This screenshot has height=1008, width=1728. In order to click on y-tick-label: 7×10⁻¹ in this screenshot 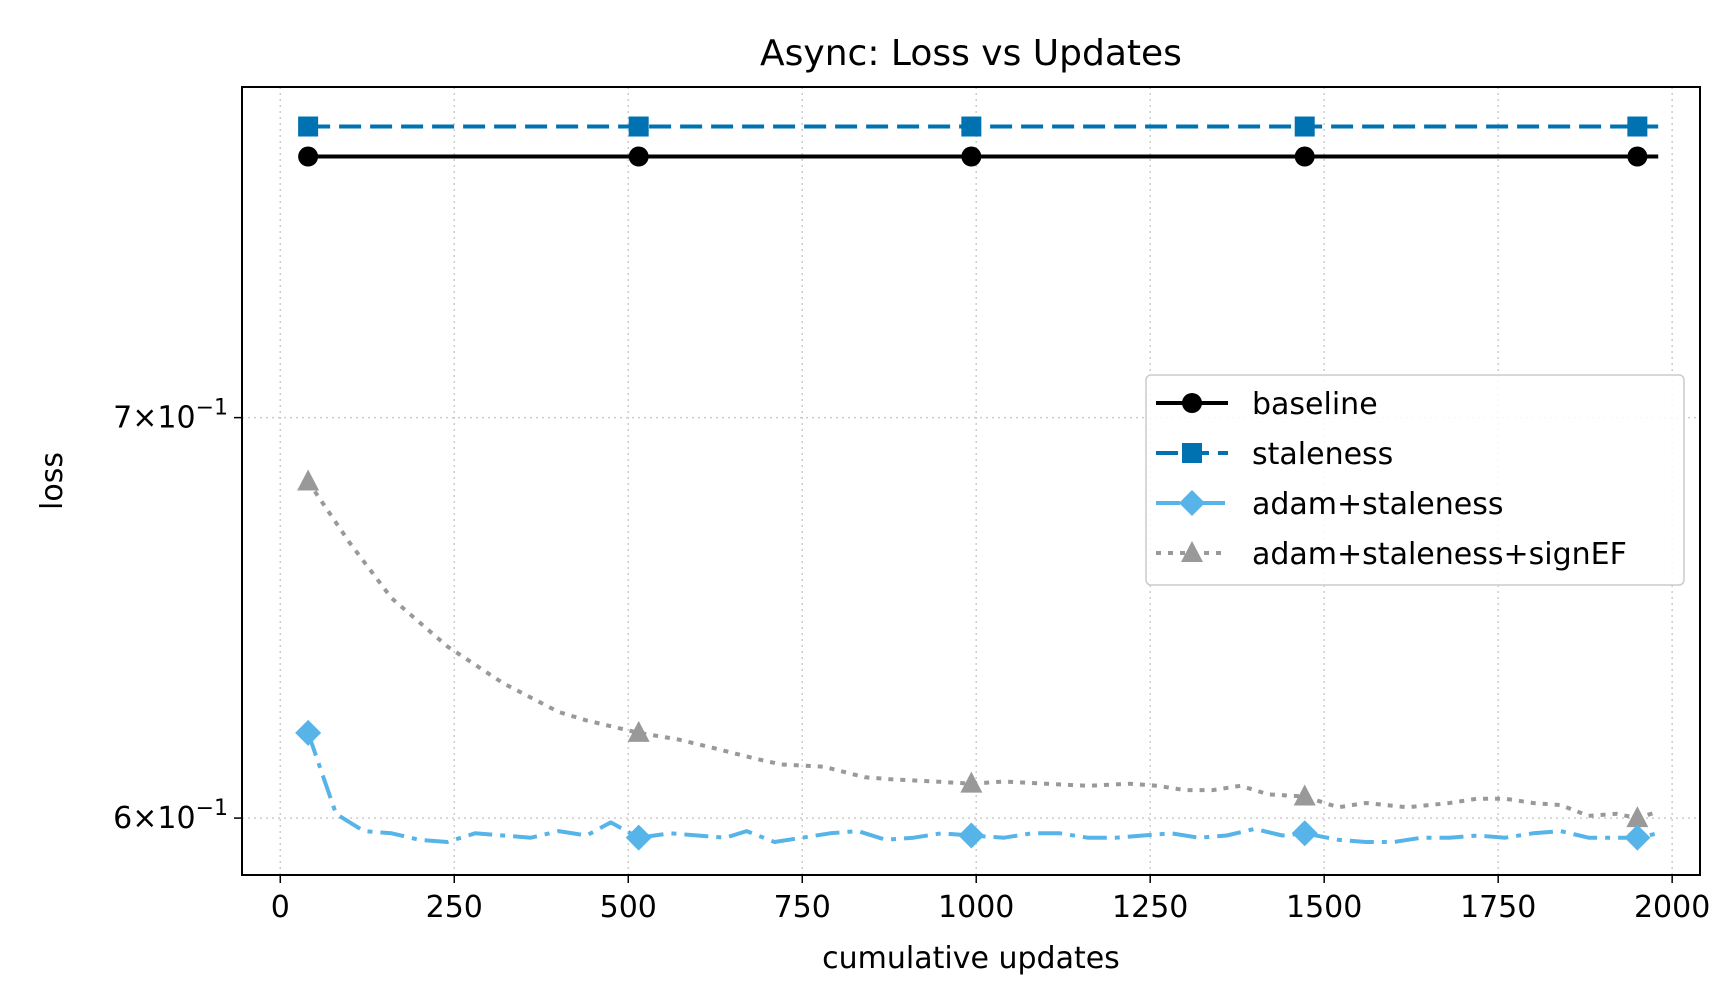, I will do `click(170, 416)`.